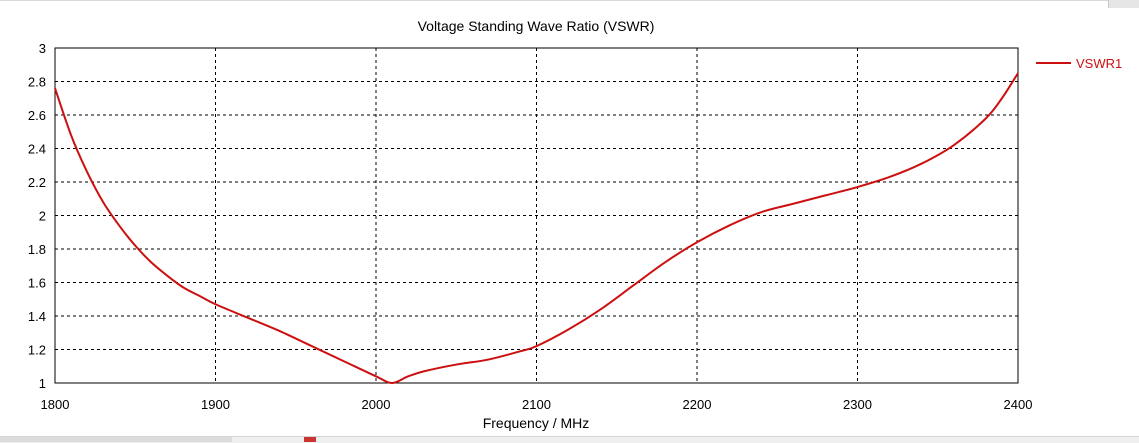 This screenshot has width=1139, height=443. What do you see at coordinates (42, 216) in the screenshot?
I see `y-tick-label: 2` at bounding box center [42, 216].